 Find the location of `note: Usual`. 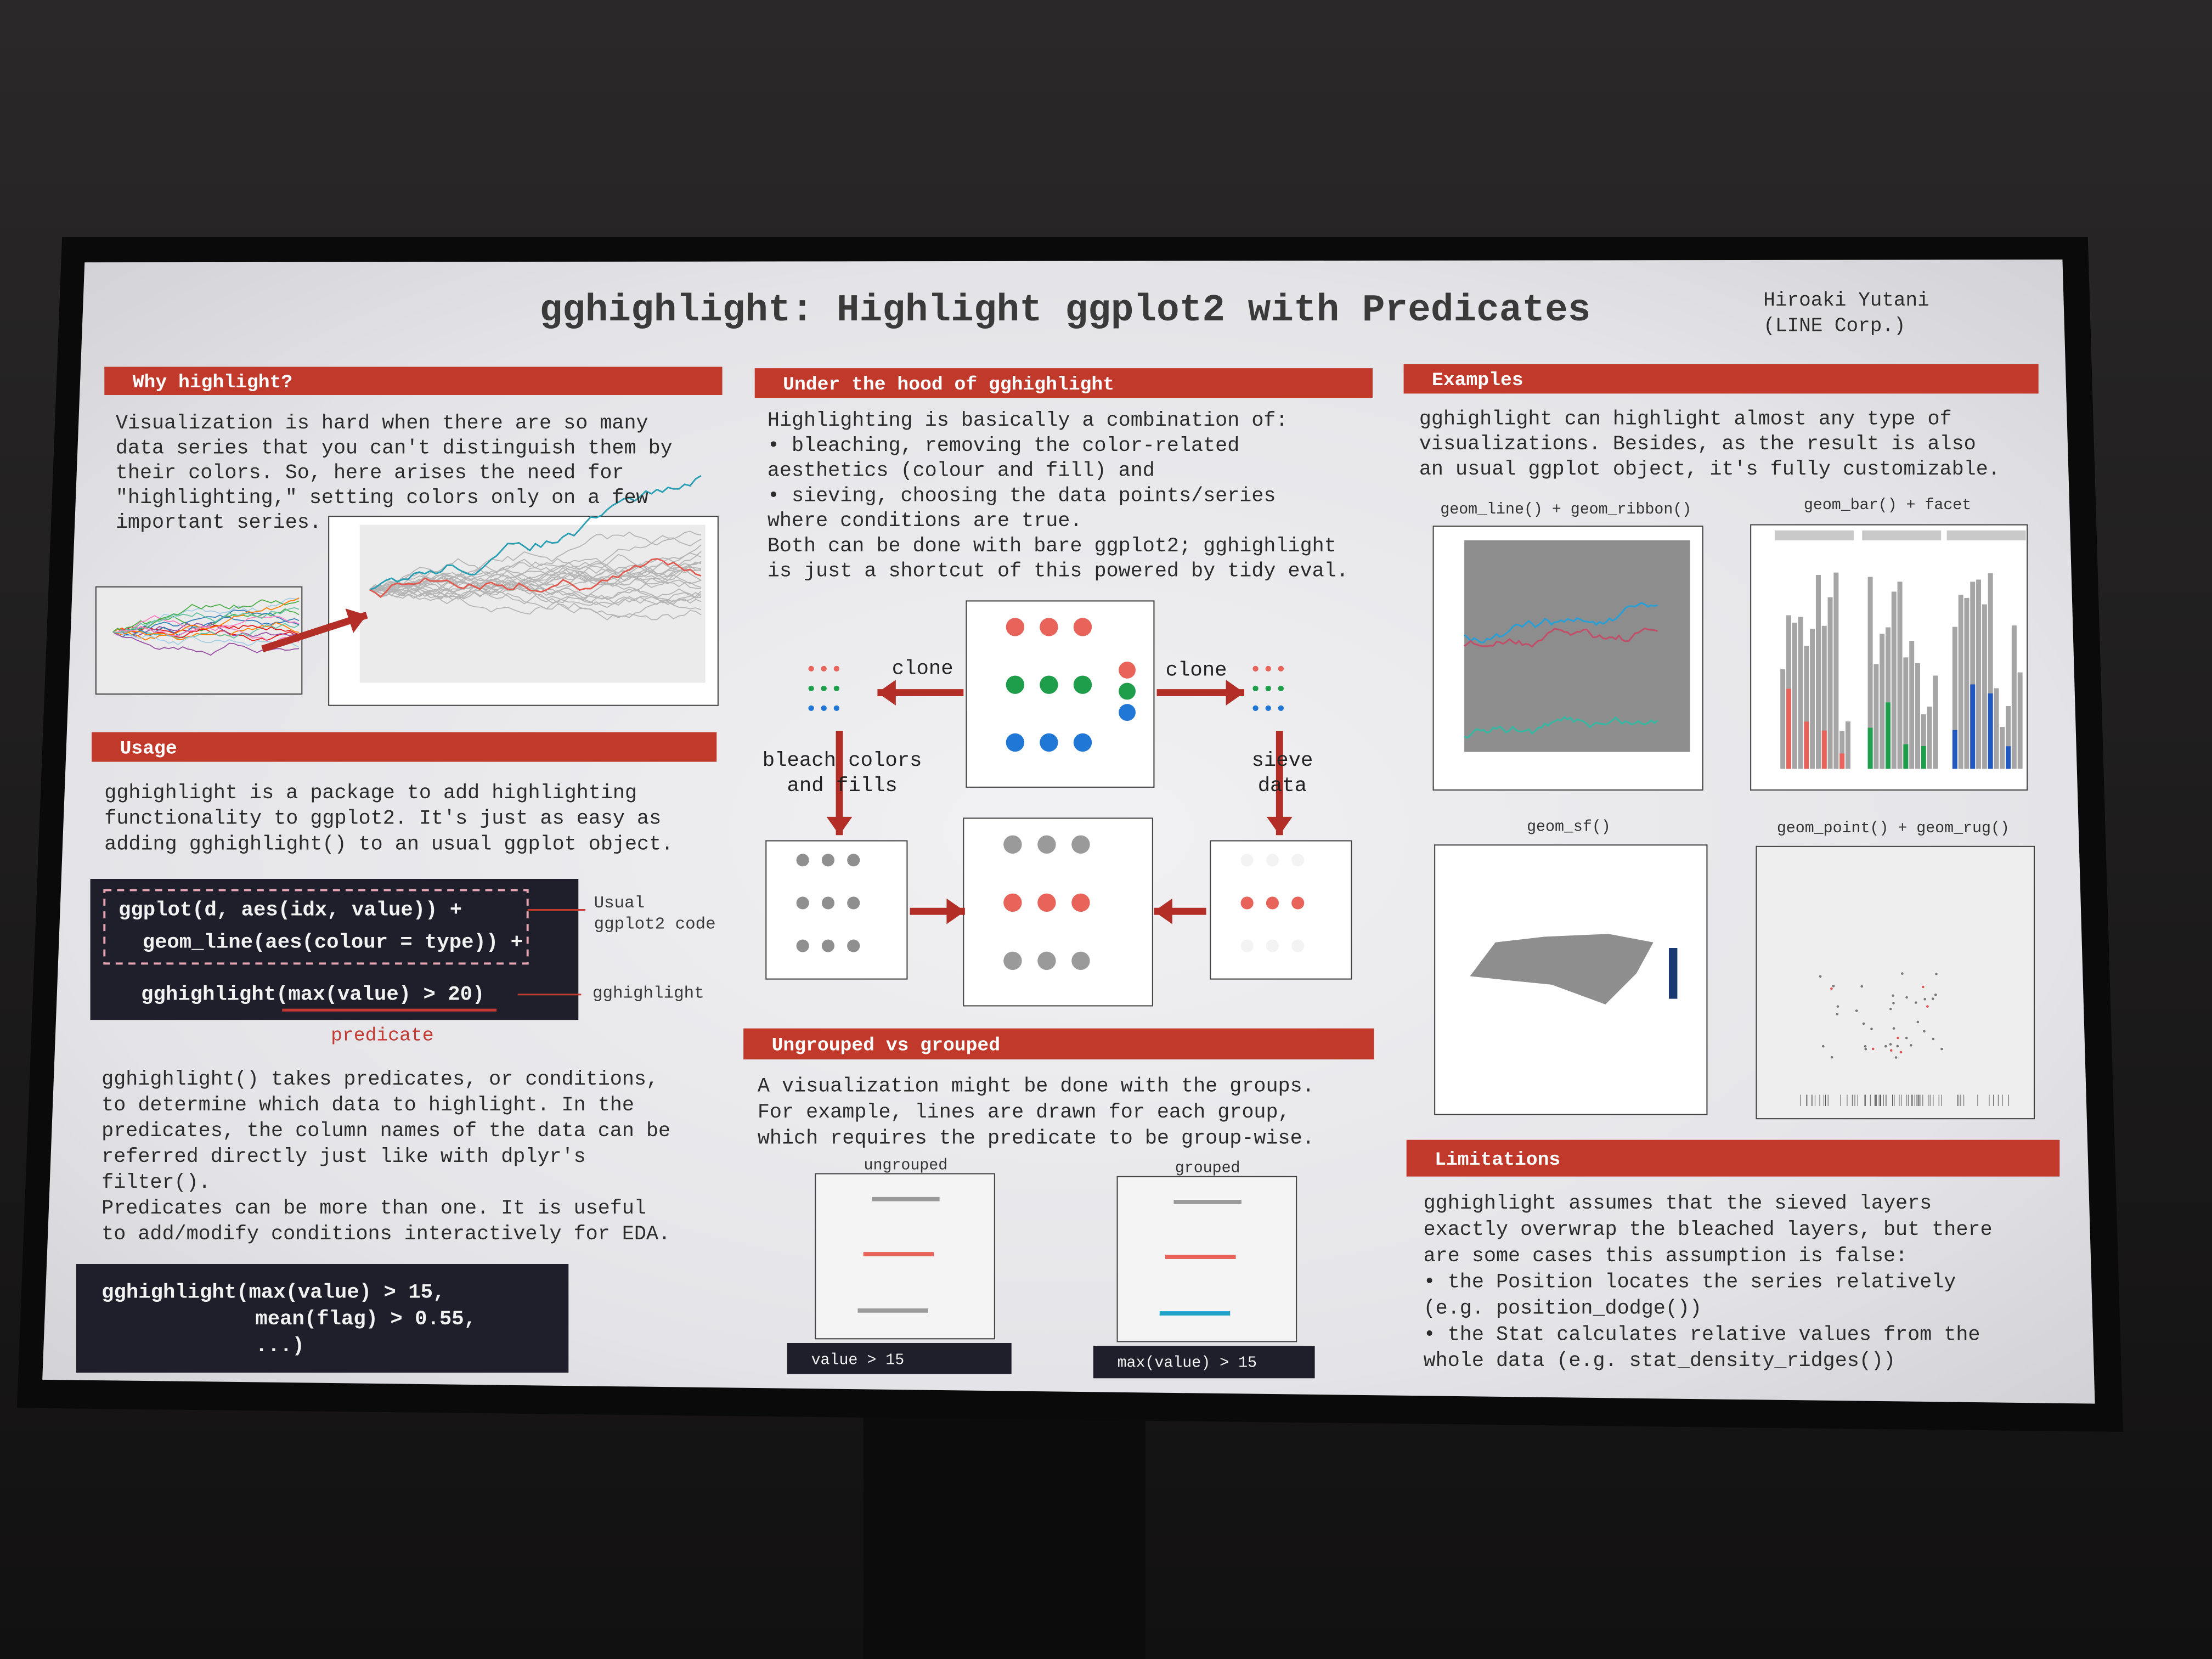

note: Usual is located at coordinates (620, 904).